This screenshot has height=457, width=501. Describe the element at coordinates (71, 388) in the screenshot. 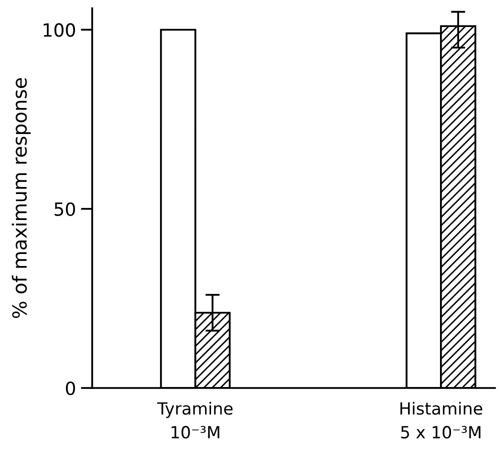

I see `y-tick-label: 0` at that location.